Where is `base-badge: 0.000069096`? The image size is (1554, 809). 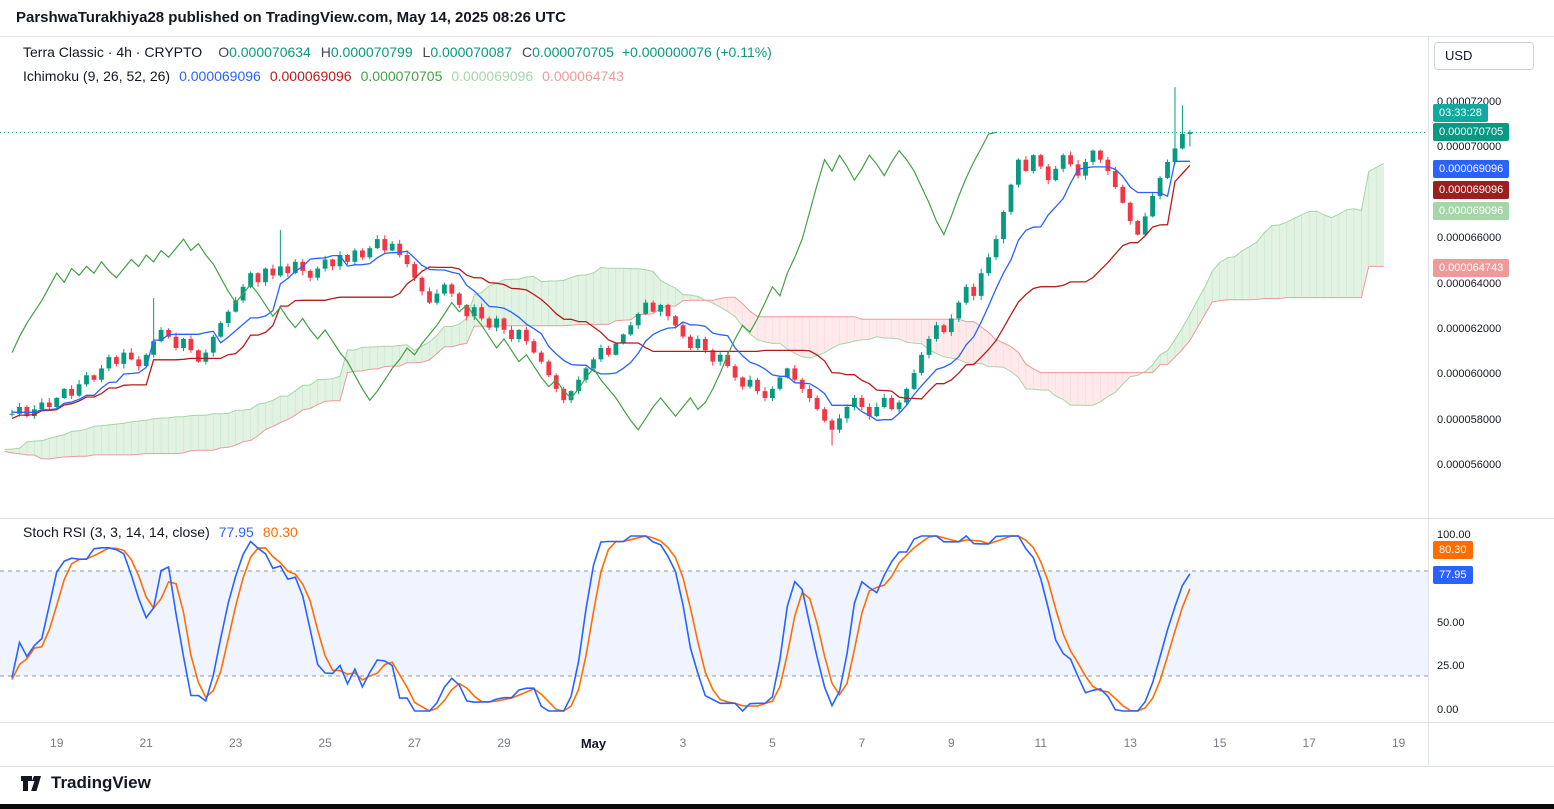
base-badge: 0.000069096 is located at coordinates (1471, 189).